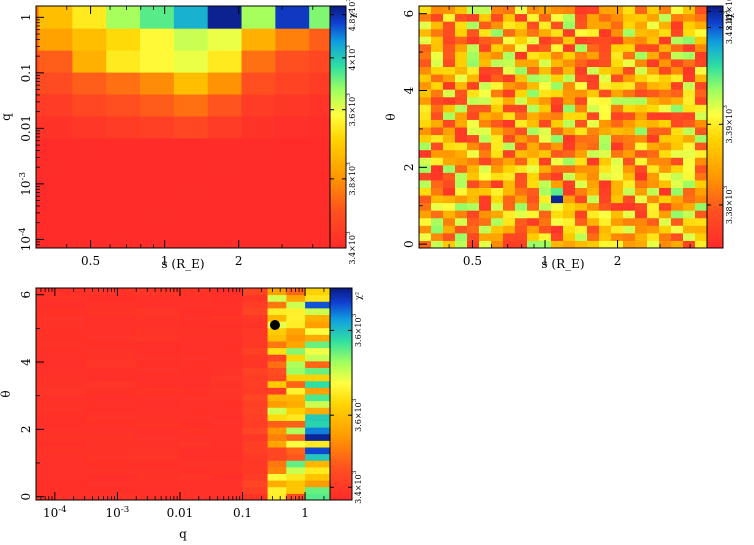 This screenshot has height=545, width=754. Describe the element at coordinates (239, 261) in the screenshot. I see `x-tick-label: 2` at that location.